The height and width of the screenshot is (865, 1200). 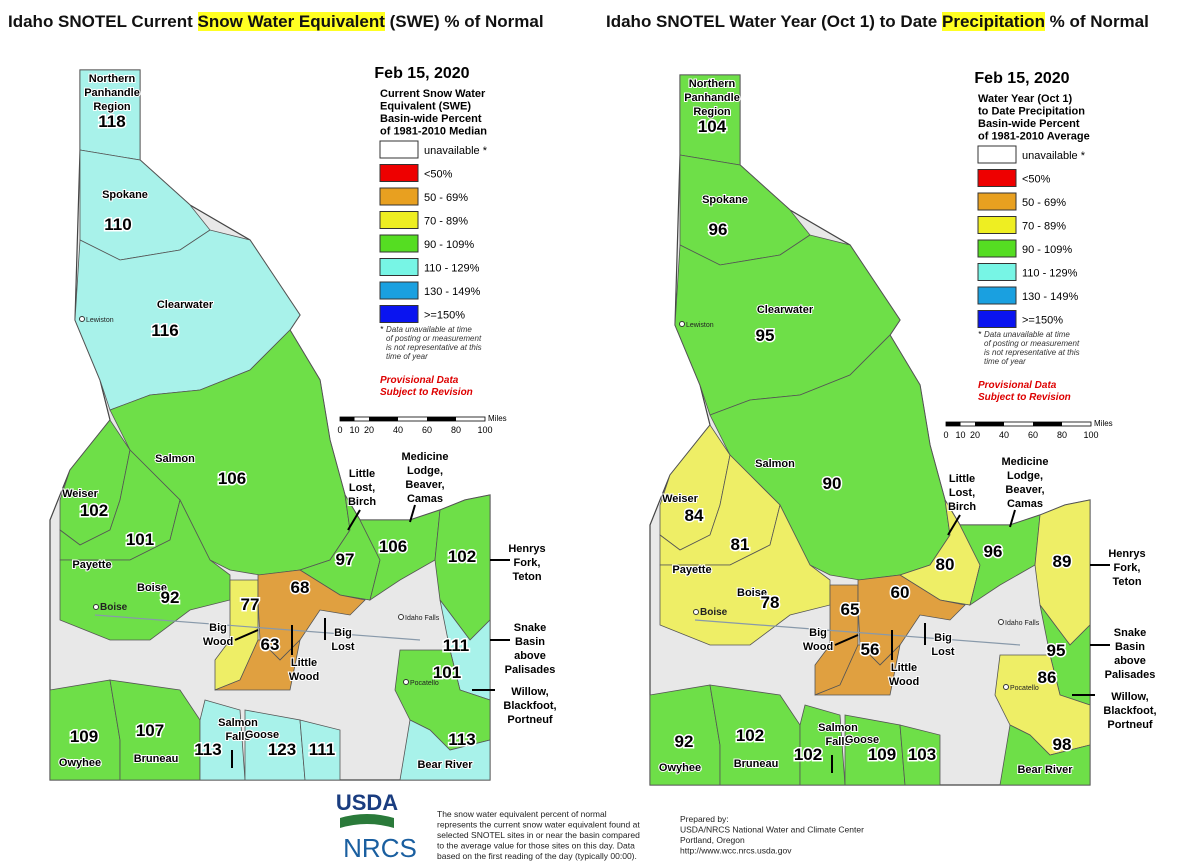 What do you see at coordinates (1024, 490) in the screenshot?
I see `basin-name: Beaver,` at bounding box center [1024, 490].